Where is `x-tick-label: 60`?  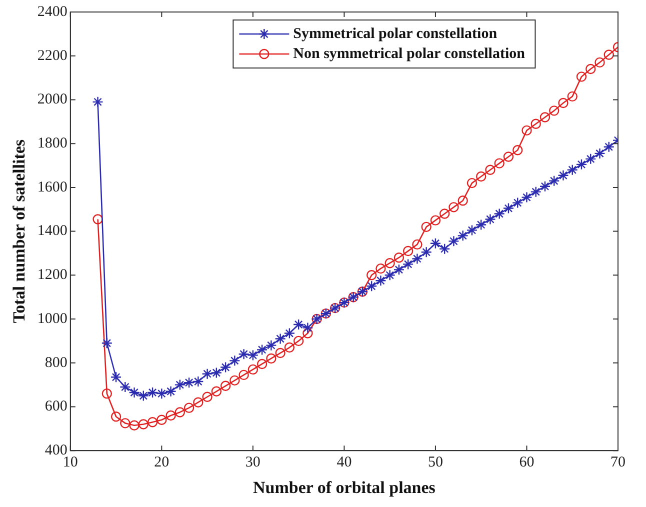 x-tick-label: 60 is located at coordinates (526, 462).